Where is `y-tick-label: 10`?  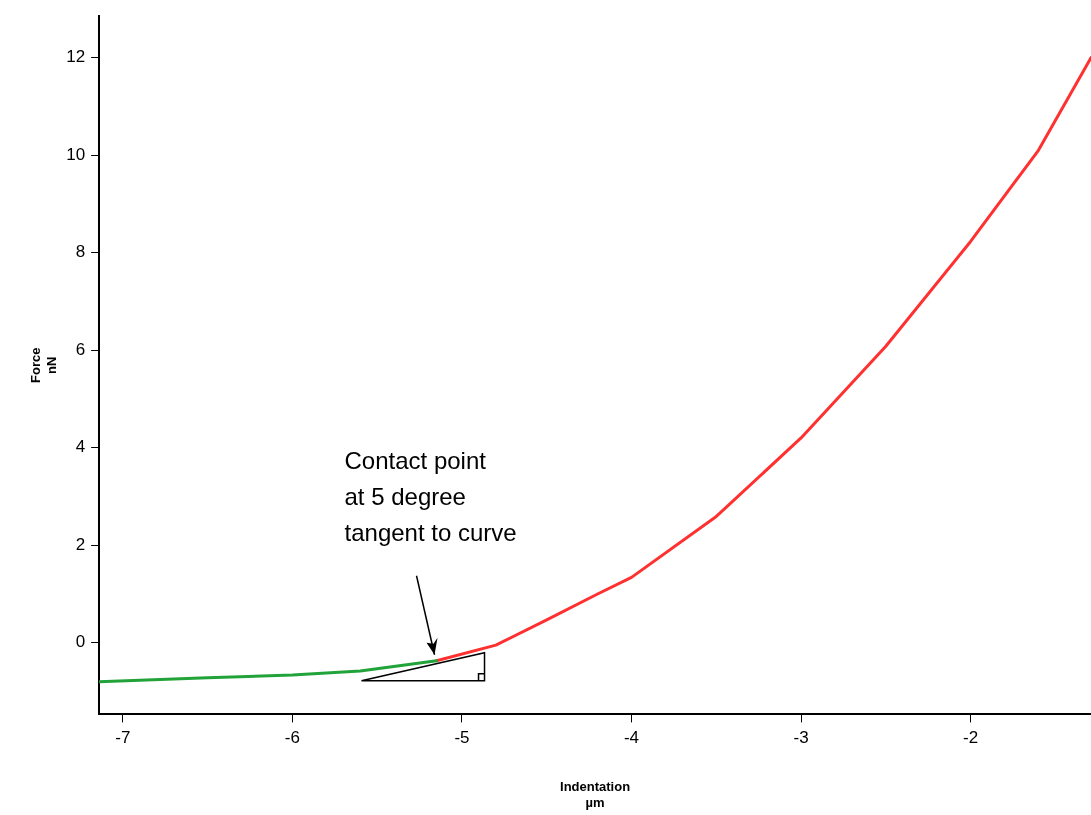
y-tick-label: 10 is located at coordinates (76, 154).